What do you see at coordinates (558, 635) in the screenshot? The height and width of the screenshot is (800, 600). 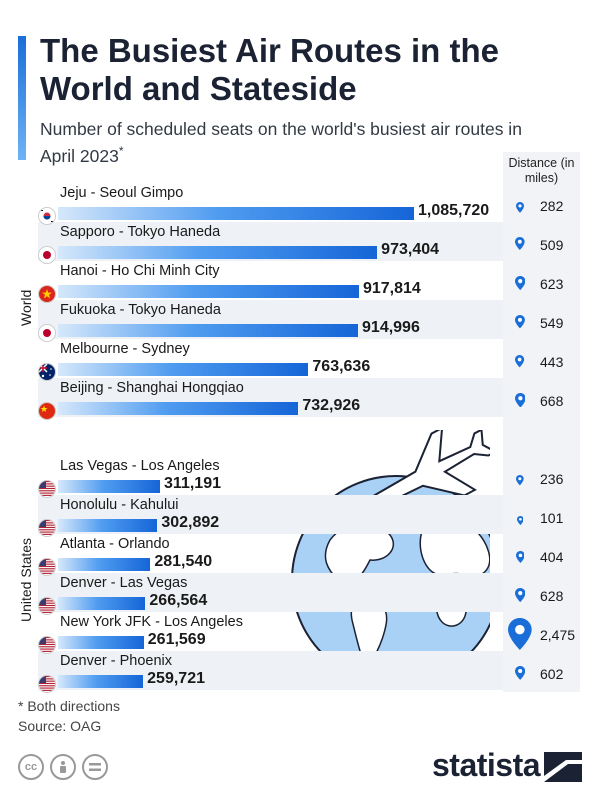 I see `distance-value: 2,475` at bounding box center [558, 635].